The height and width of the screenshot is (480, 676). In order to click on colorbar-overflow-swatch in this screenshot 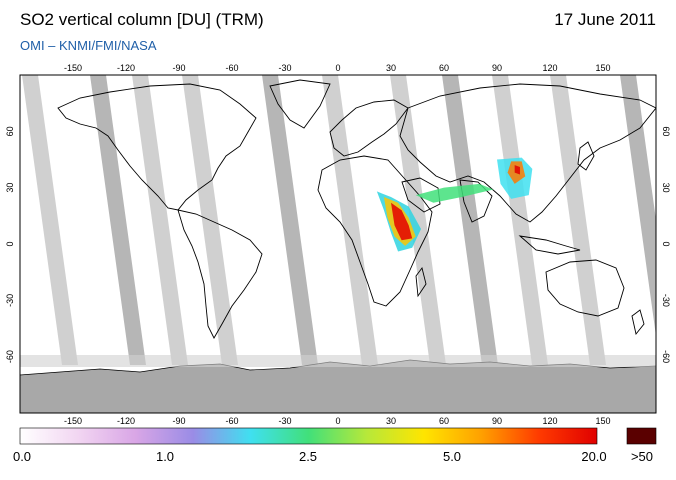, I will do `click(641, 436)`.